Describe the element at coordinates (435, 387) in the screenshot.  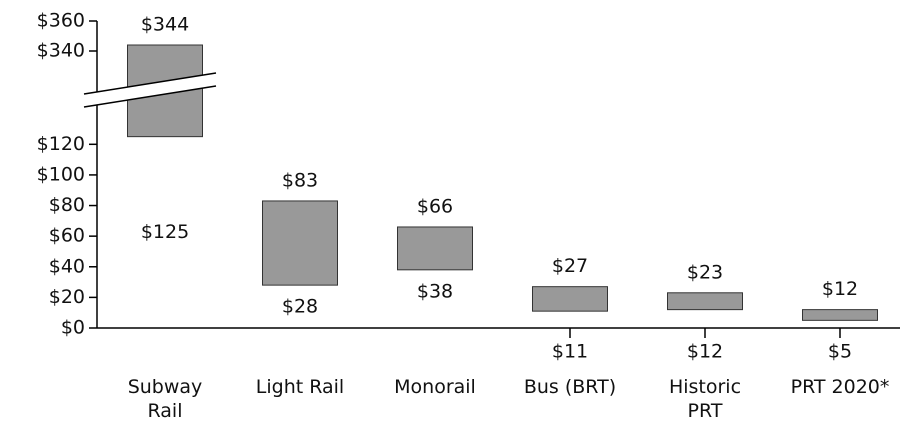
I see `x-tick-label: Monorail` at that location.